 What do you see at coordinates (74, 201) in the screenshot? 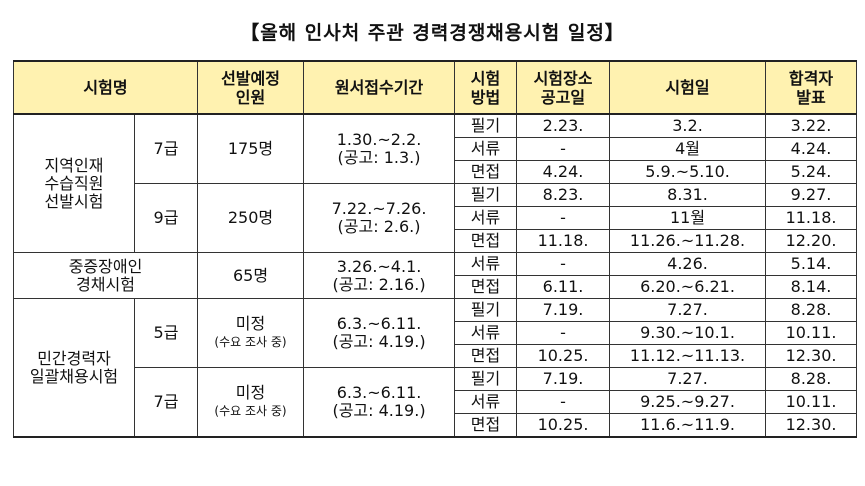
I see `exam-name-line: 선발시험` at bounding box center [74, 201].